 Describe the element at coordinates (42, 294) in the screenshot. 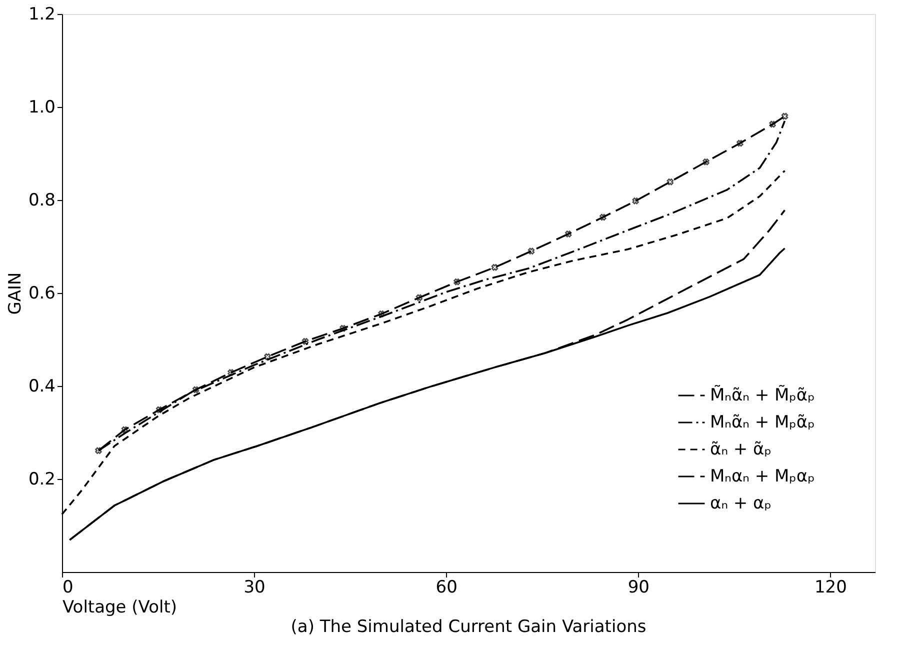

I see `y-tick-label: 0.6` at that location.